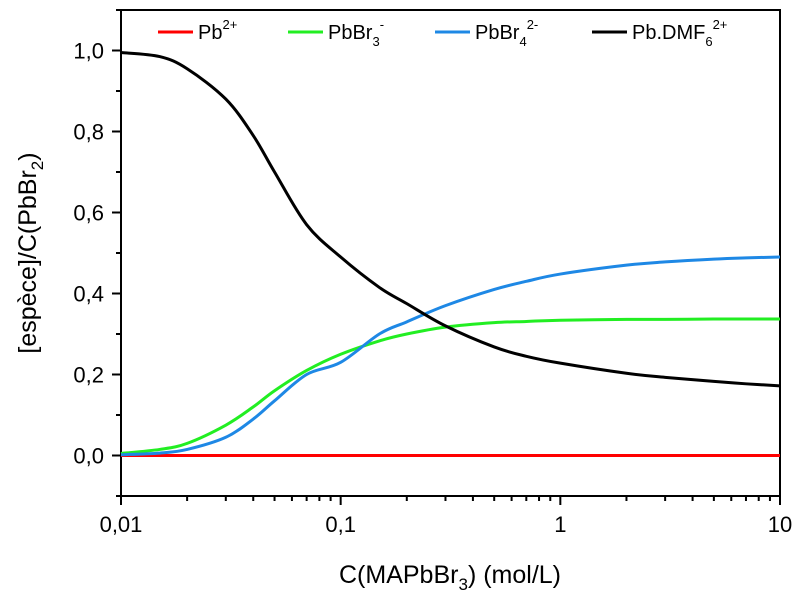 The height and width of the screenshot is (594, 797). I want to click on legend-item: PbBr42-, so click(486, 33).